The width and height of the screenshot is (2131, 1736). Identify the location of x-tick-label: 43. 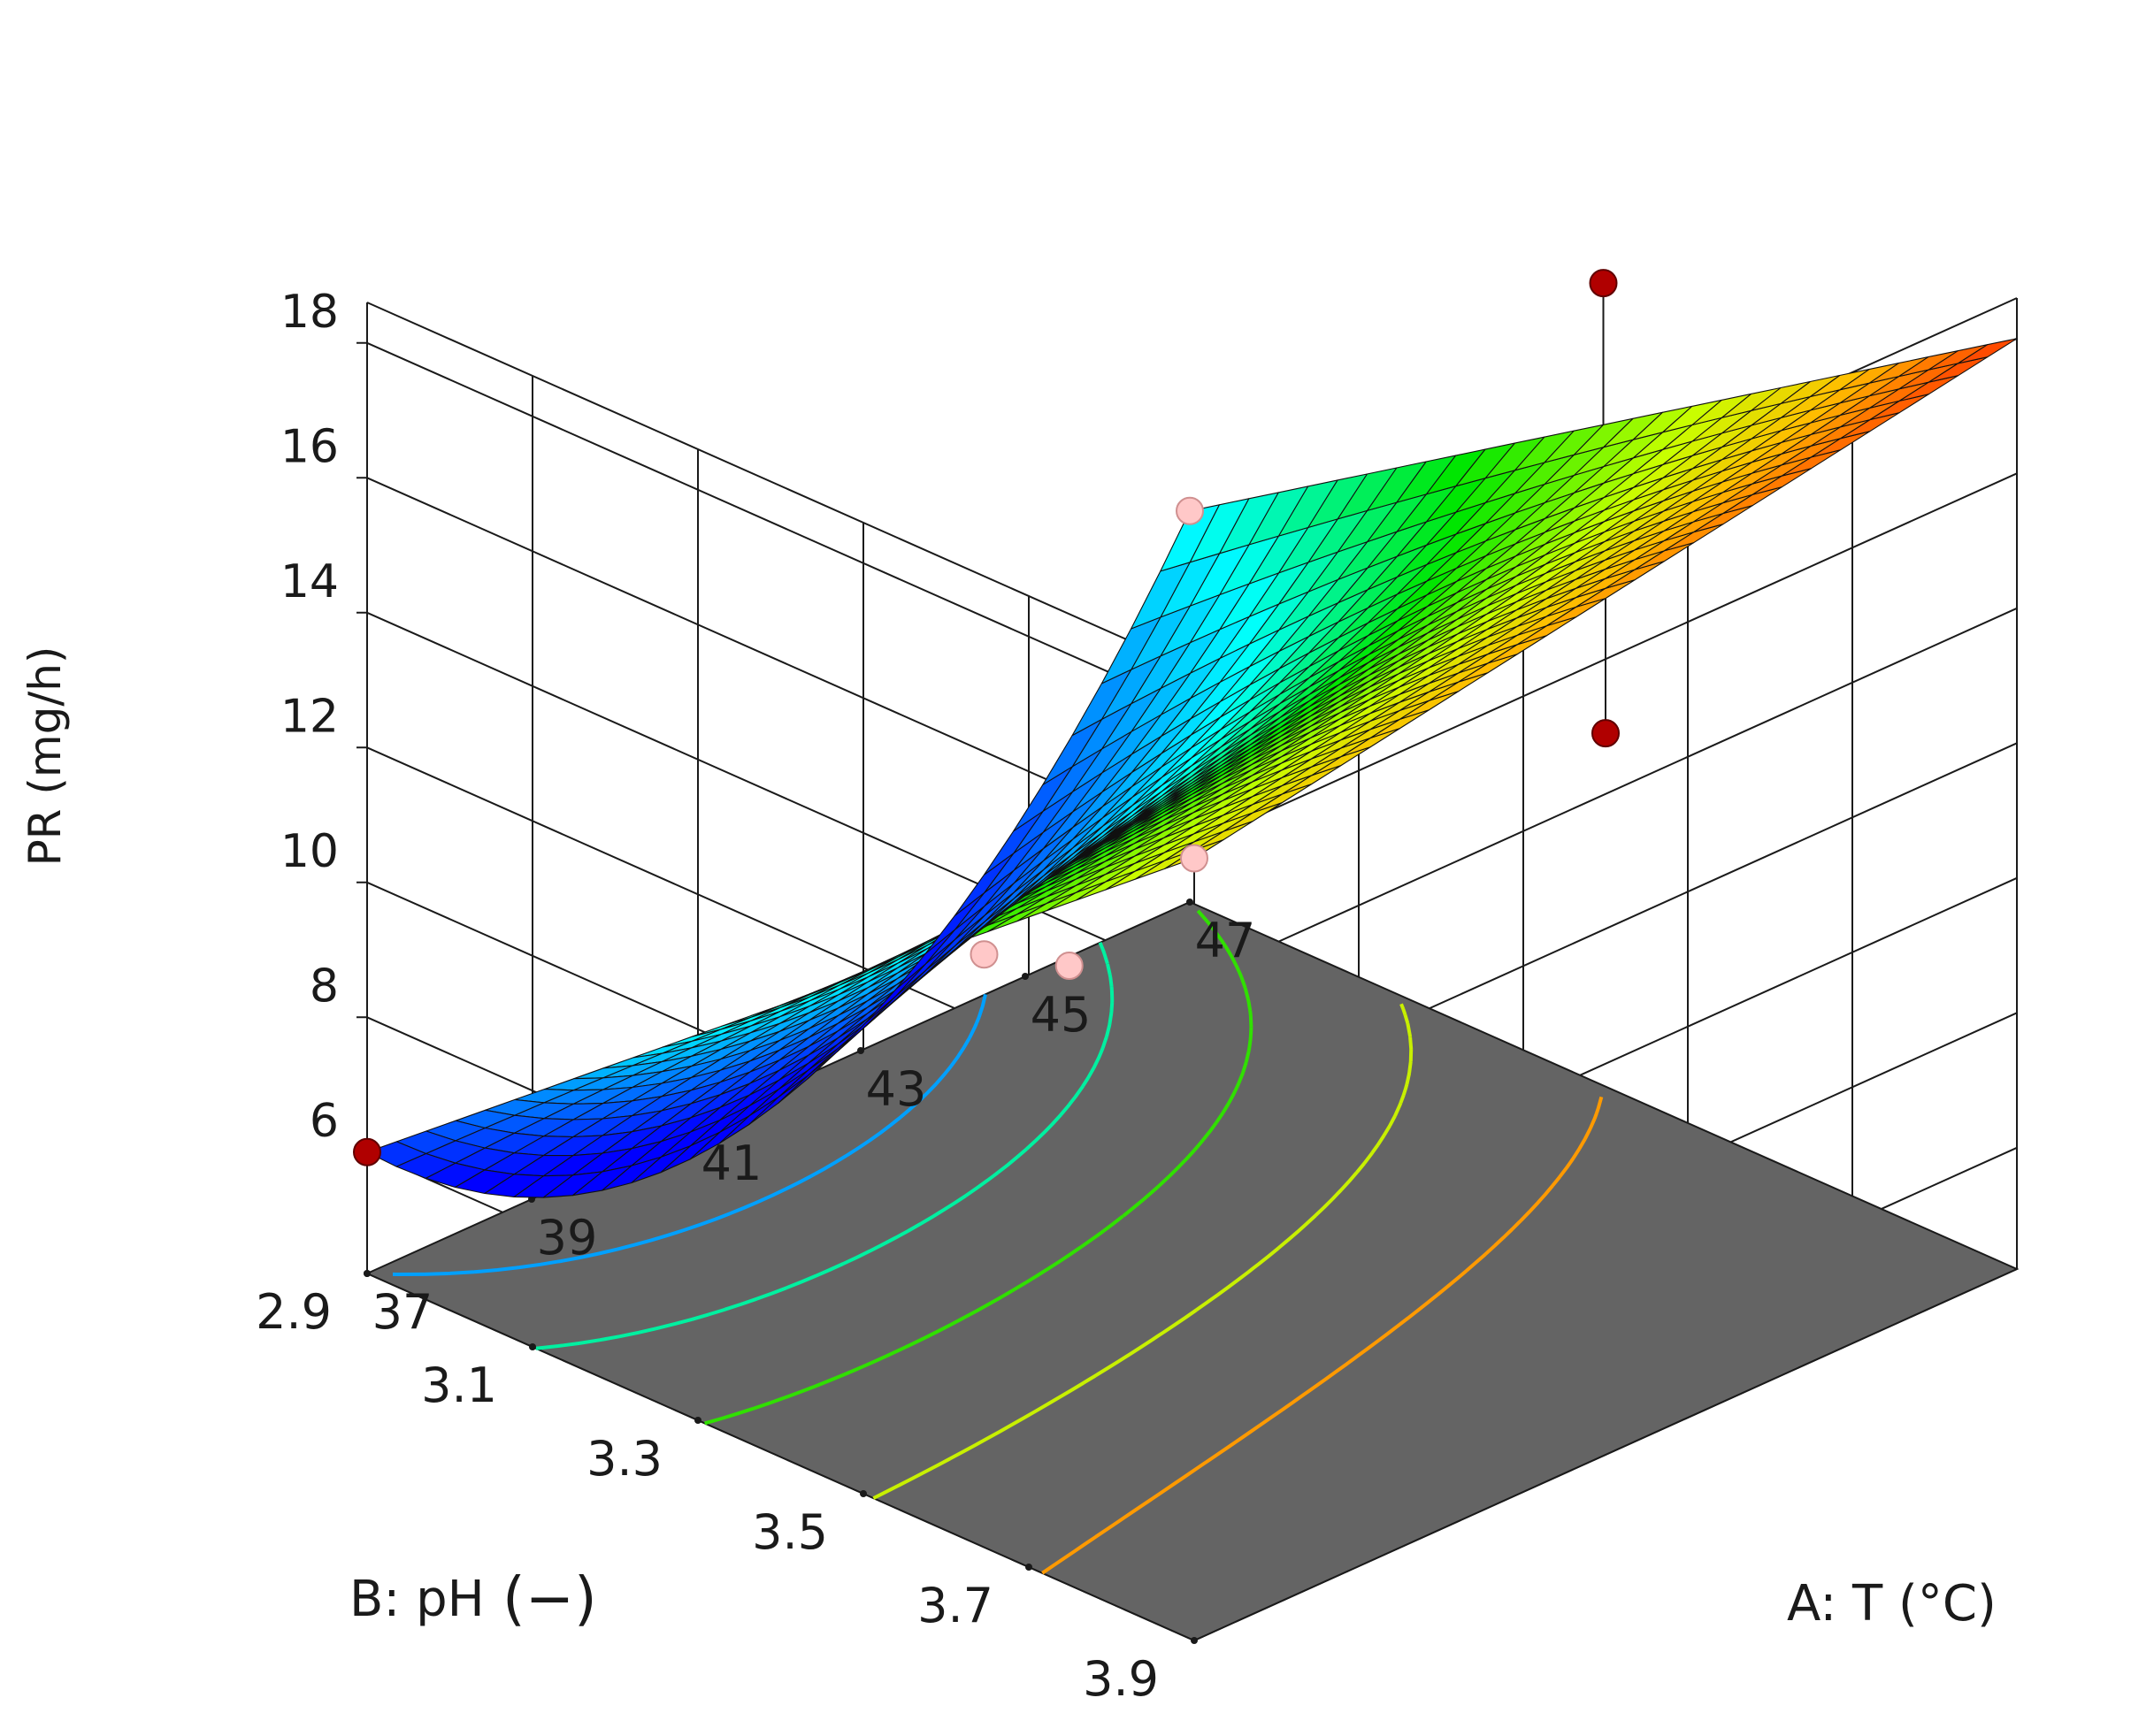
(896, 1089).